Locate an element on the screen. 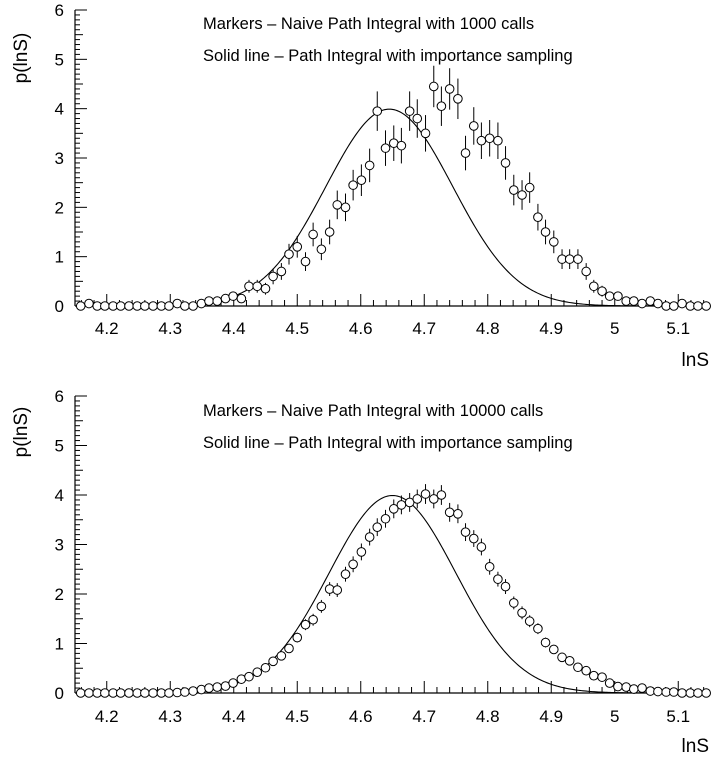  y-tick-label: 1 is located at coordinates (59, 257).